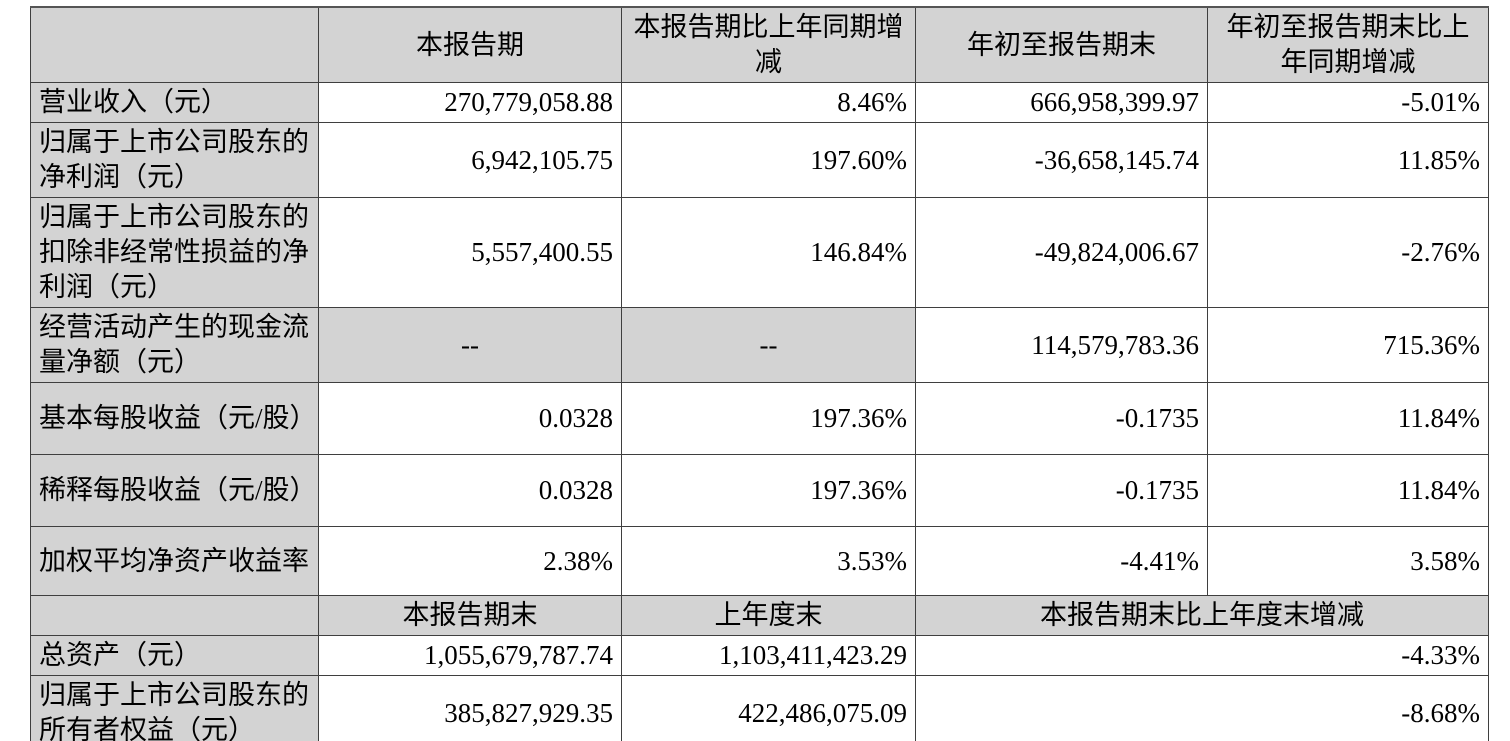 The image size is (1510, 741). What do you see at coordinates (470, 708) in the screenshot?
I see `value-current-eop: 385,827,929.35` at bounding box center [470, 708].